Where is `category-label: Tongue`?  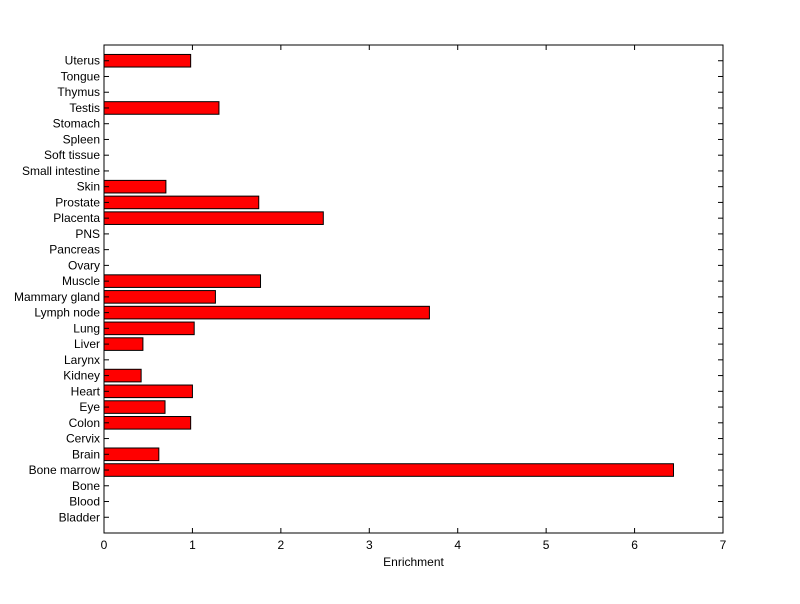
category-label: Tongue is located at coordinates (81, 76).